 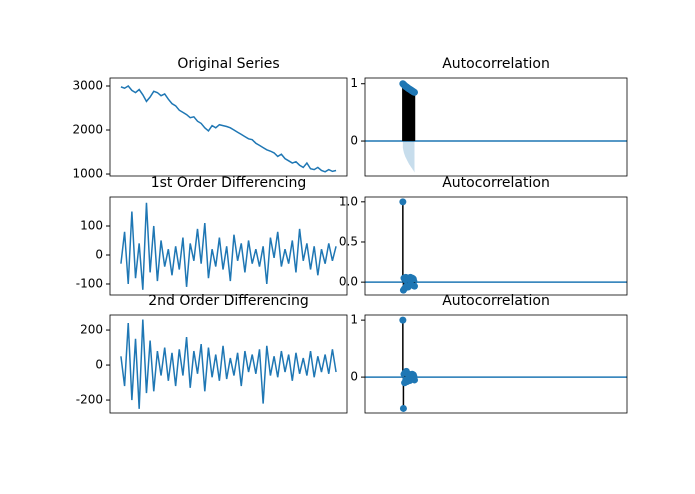 What do you see at coordinates (228, 64) in the screenshot?
I see `subplot-title: Original Series` at bounding box center [228, 64].